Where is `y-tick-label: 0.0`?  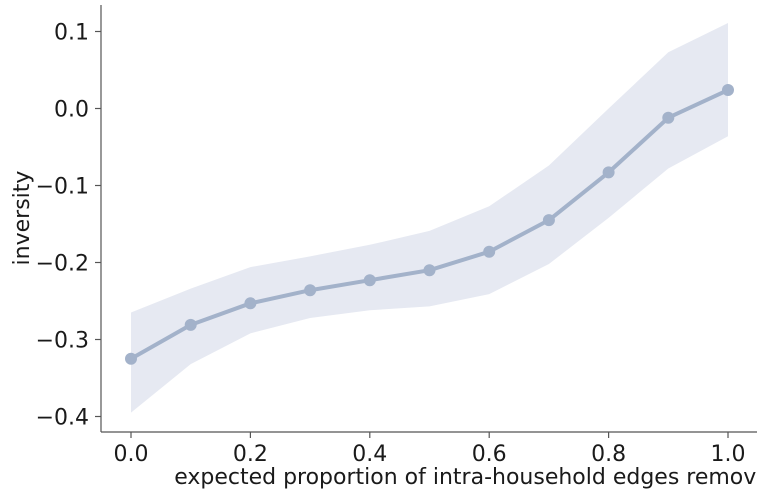 y-tick-label: 0.0 is located at coordinates (71, 110).